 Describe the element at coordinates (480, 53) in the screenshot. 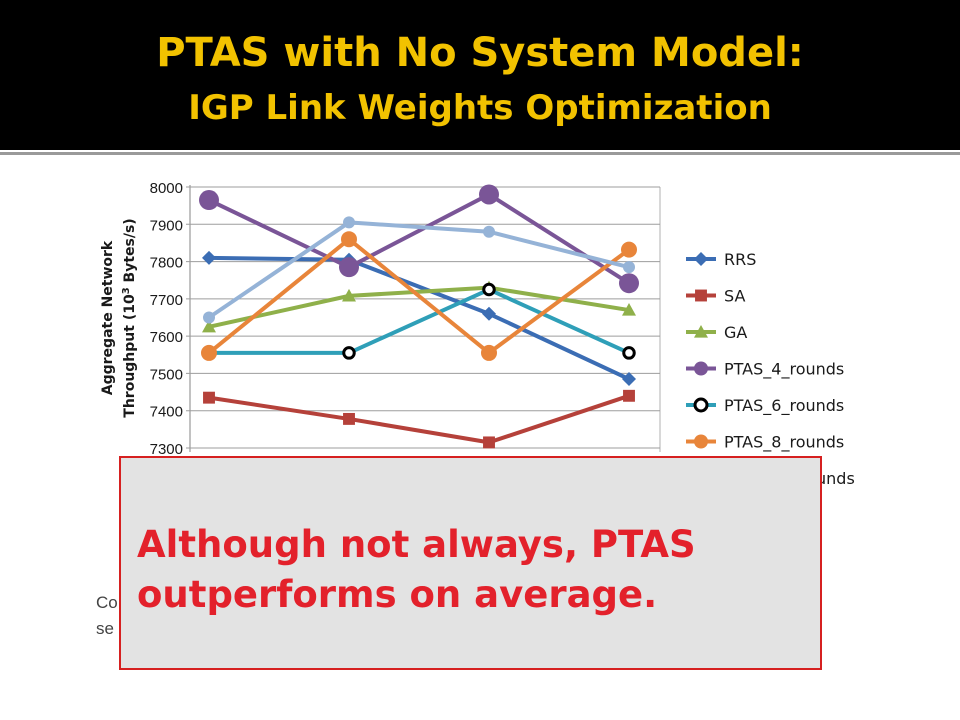

I see `slide-title: PTAS with No System Model:` at that location.